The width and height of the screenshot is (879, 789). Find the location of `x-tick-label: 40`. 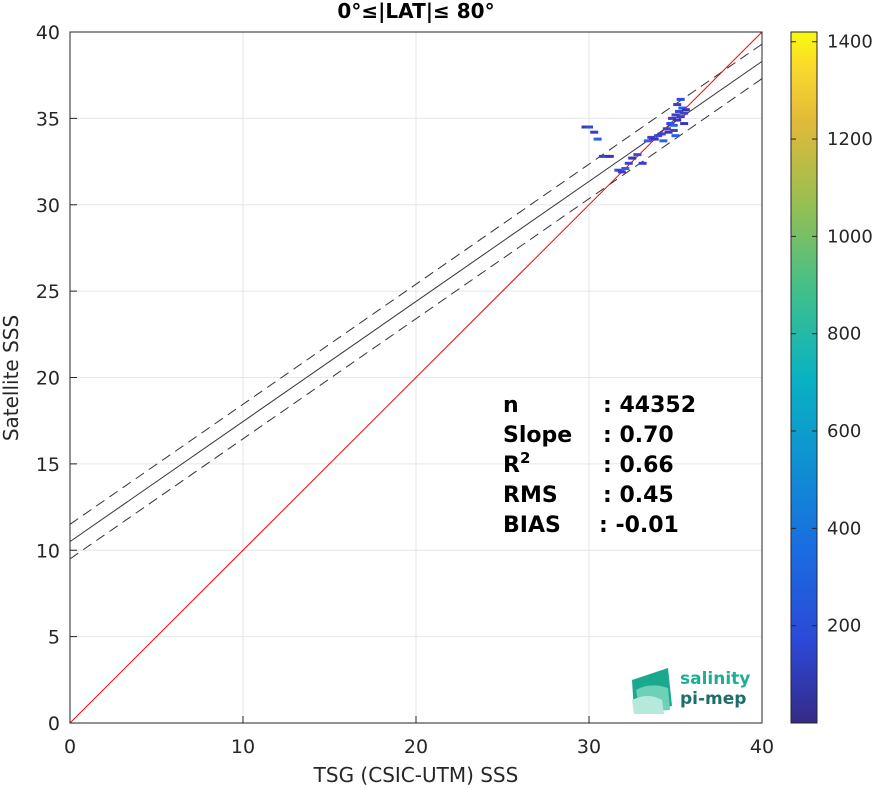

x-tick-label: 40 is located at coordinates (762, 747).